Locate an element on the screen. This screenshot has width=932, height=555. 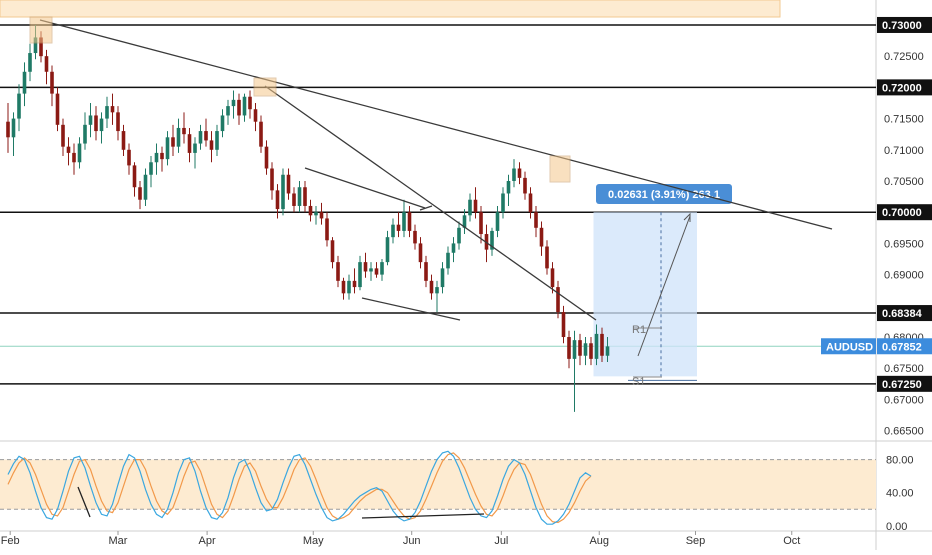
time-tick-label: Aug is located at coordinates (599, 541).